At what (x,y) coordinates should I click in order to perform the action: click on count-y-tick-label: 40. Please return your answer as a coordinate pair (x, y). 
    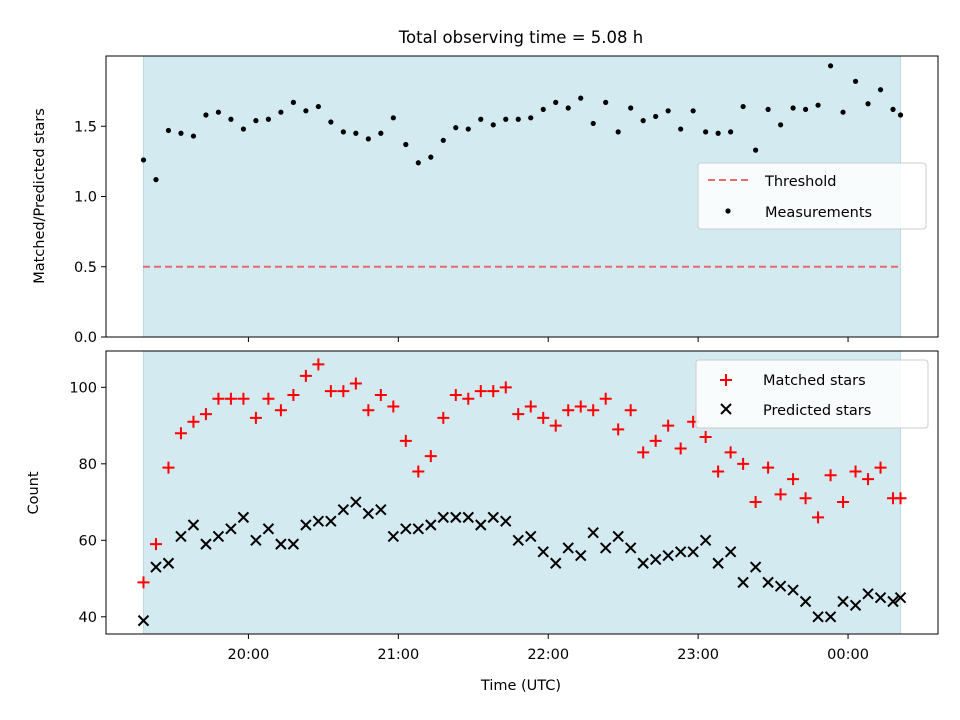
    Looking at the image, I should click on (88, 618).